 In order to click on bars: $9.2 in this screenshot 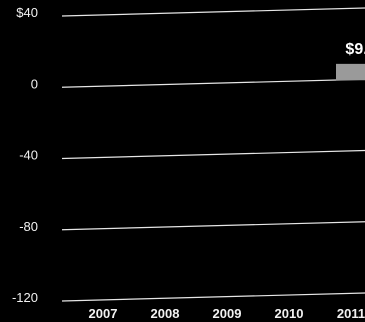, I will do `click(350, 61)`.